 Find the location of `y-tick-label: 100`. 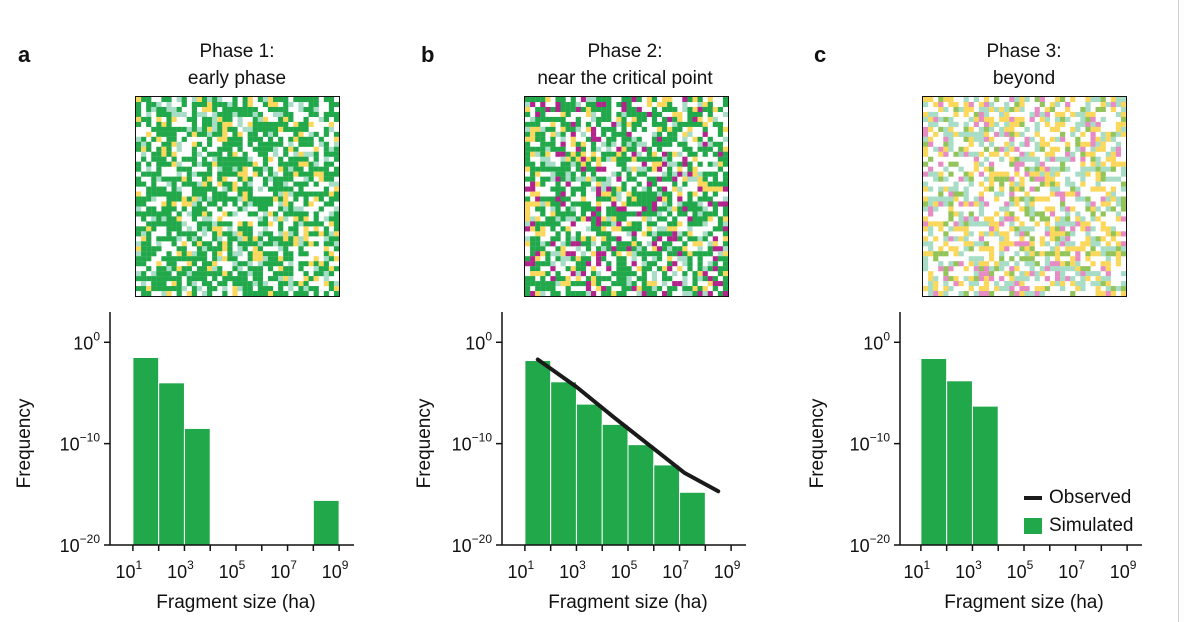

y-tick-label: 100 is located at coordinates (478, 341).